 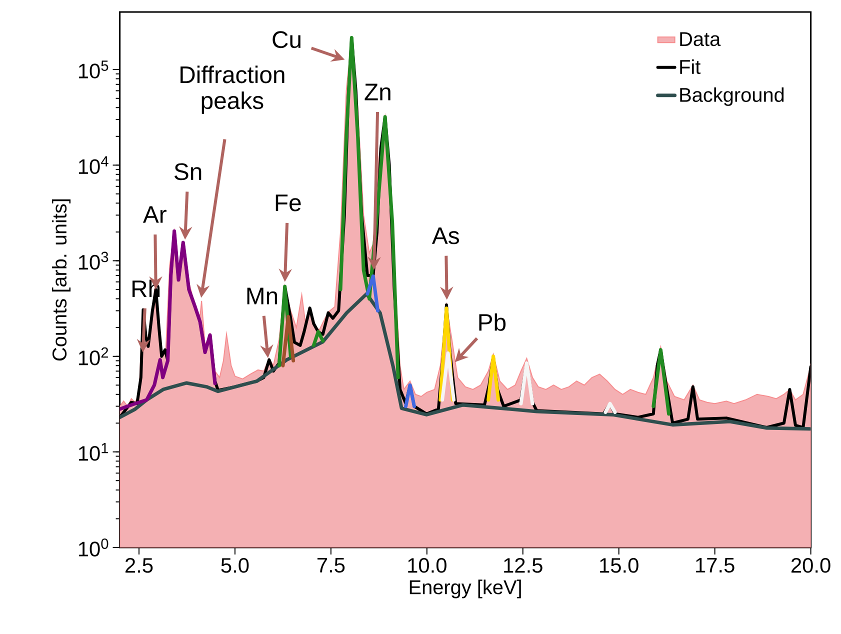 I want to click on legend-label: Fit, so click(x=690, y=66).